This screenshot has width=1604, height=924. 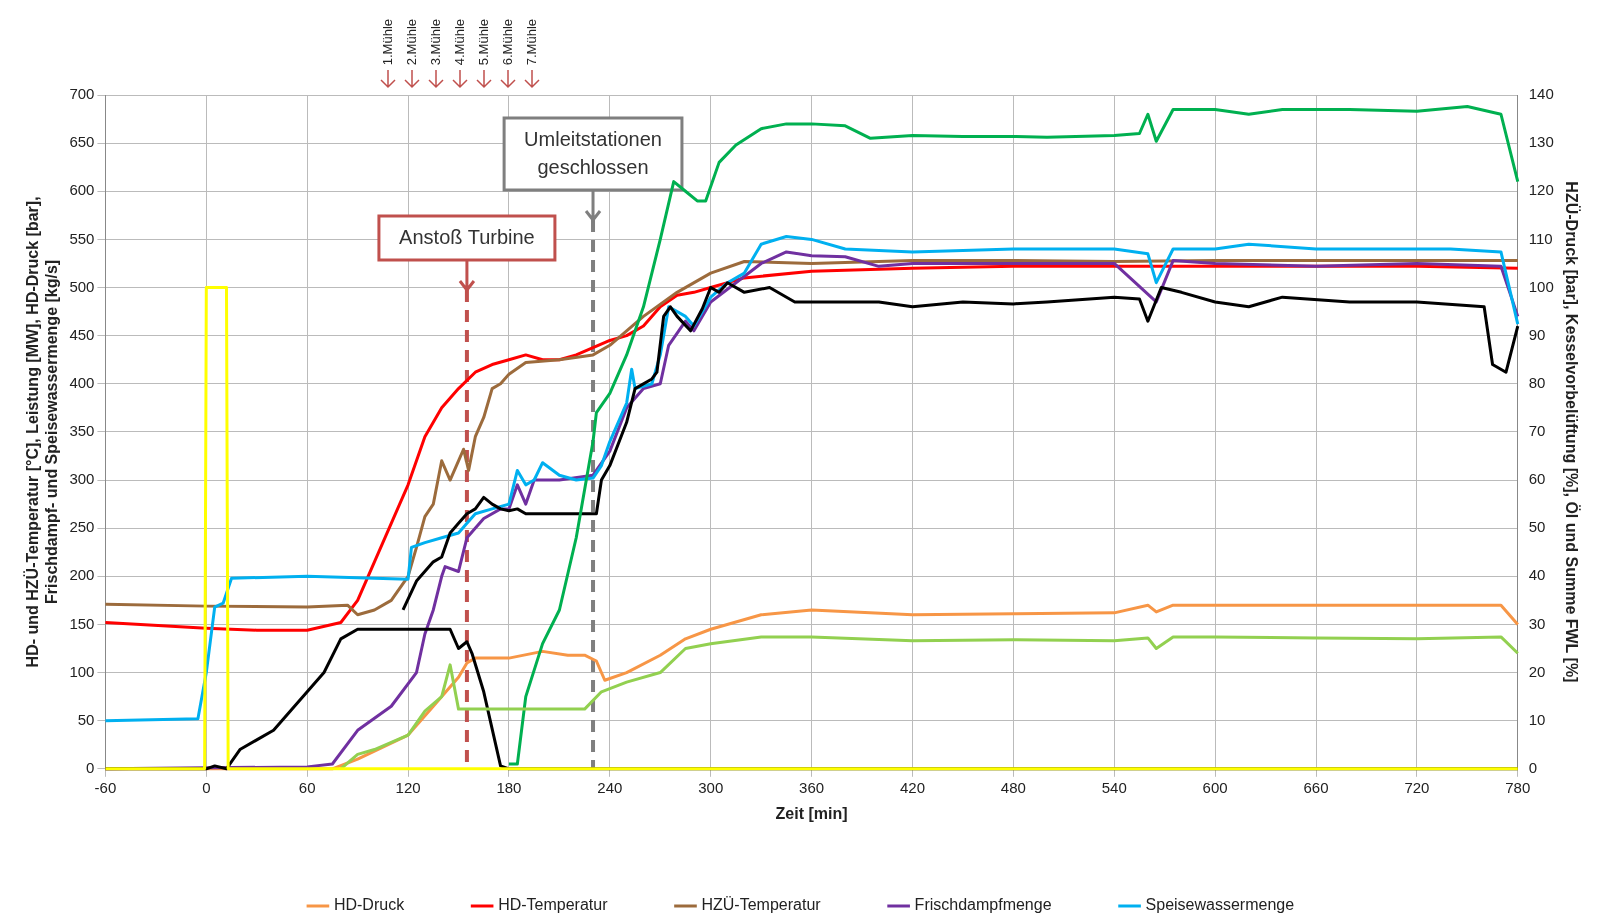 I want to click on y-tick-label: 600, so click(x=82, y=190).